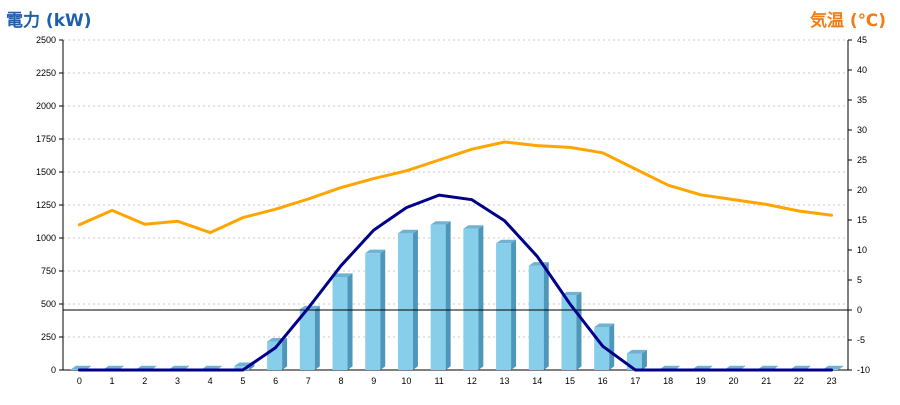 The height and width of the screenshot is (405, 900). I want to click on right-tick-label: 5, so click(859, 280).